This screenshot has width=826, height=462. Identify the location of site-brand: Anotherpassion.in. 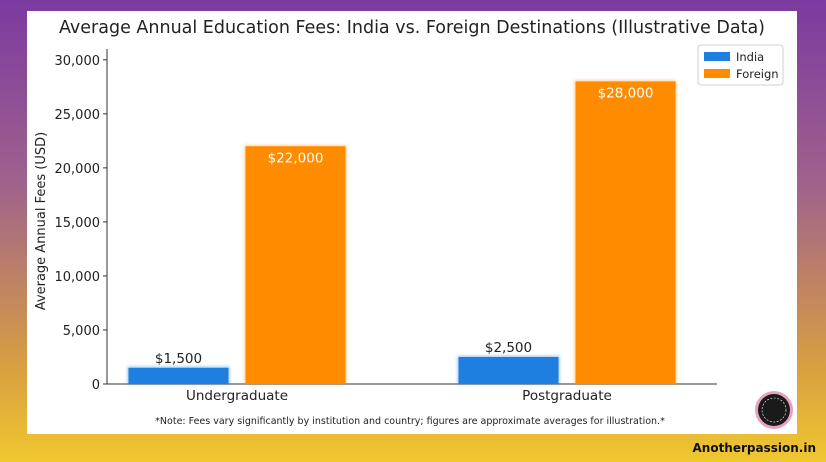
(754, 448).